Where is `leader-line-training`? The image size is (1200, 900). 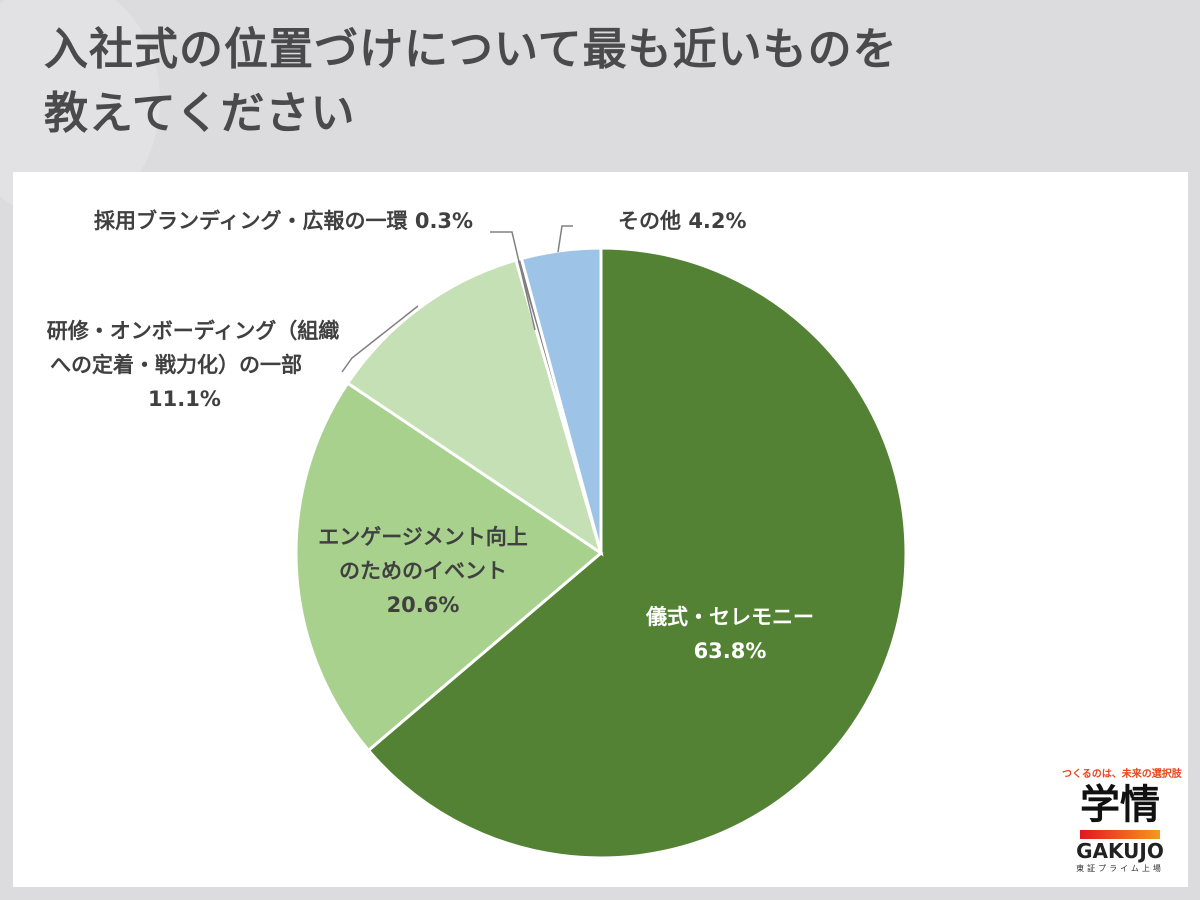
leader-line-training is located at coordinates (380, 339).